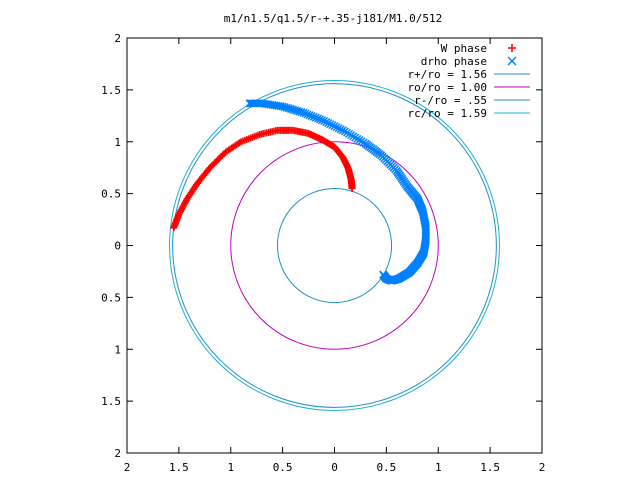 The height and width of the screenshot is (480, 640). I want to click on legend-label: ro/ro = 1.00, so click(447, 87).